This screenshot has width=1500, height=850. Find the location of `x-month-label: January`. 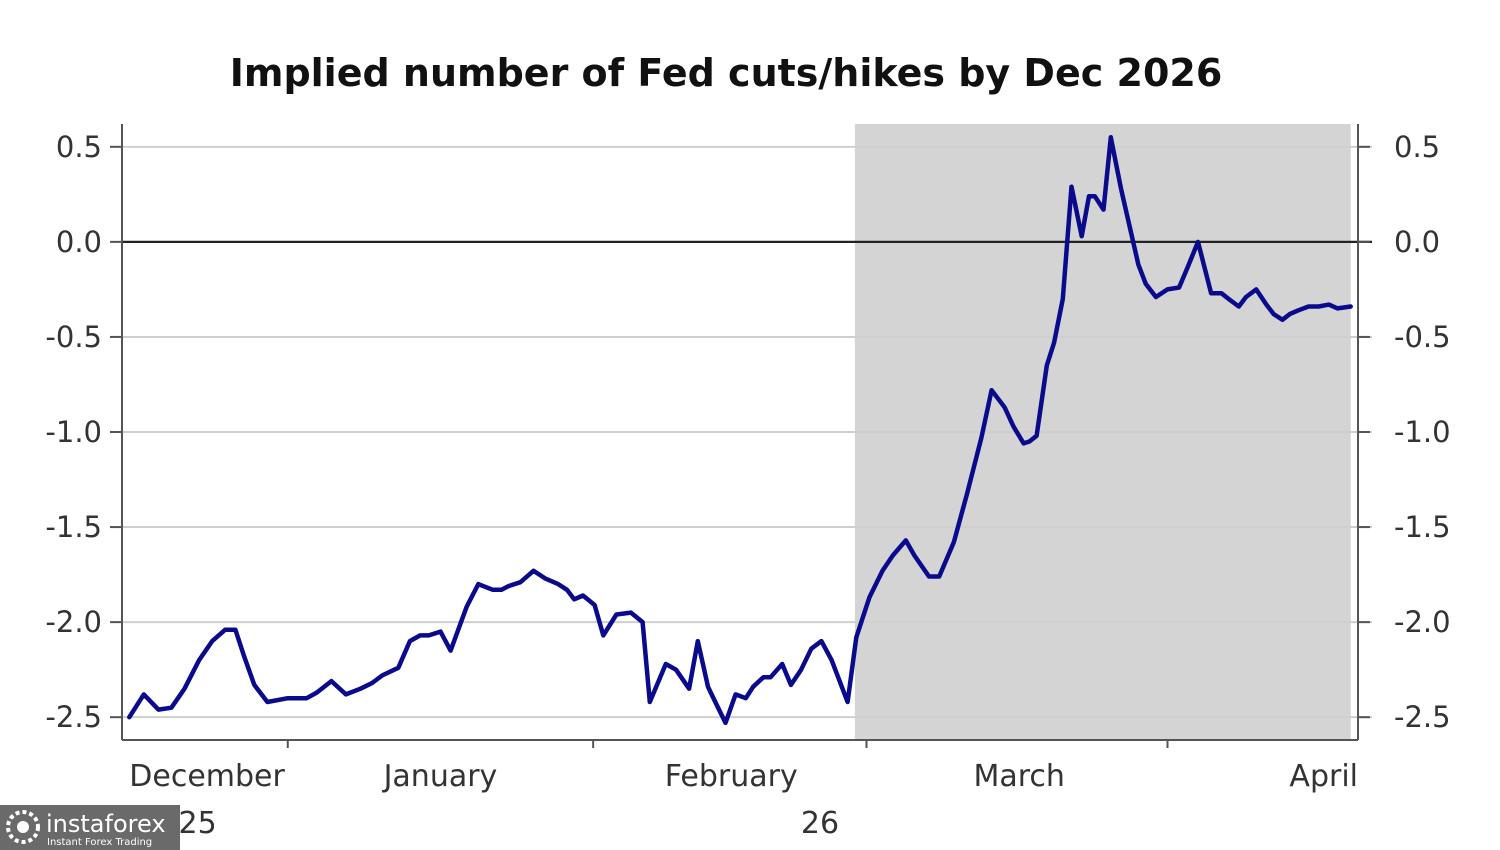

x-month-label: January is located at coordinates (440, 776).